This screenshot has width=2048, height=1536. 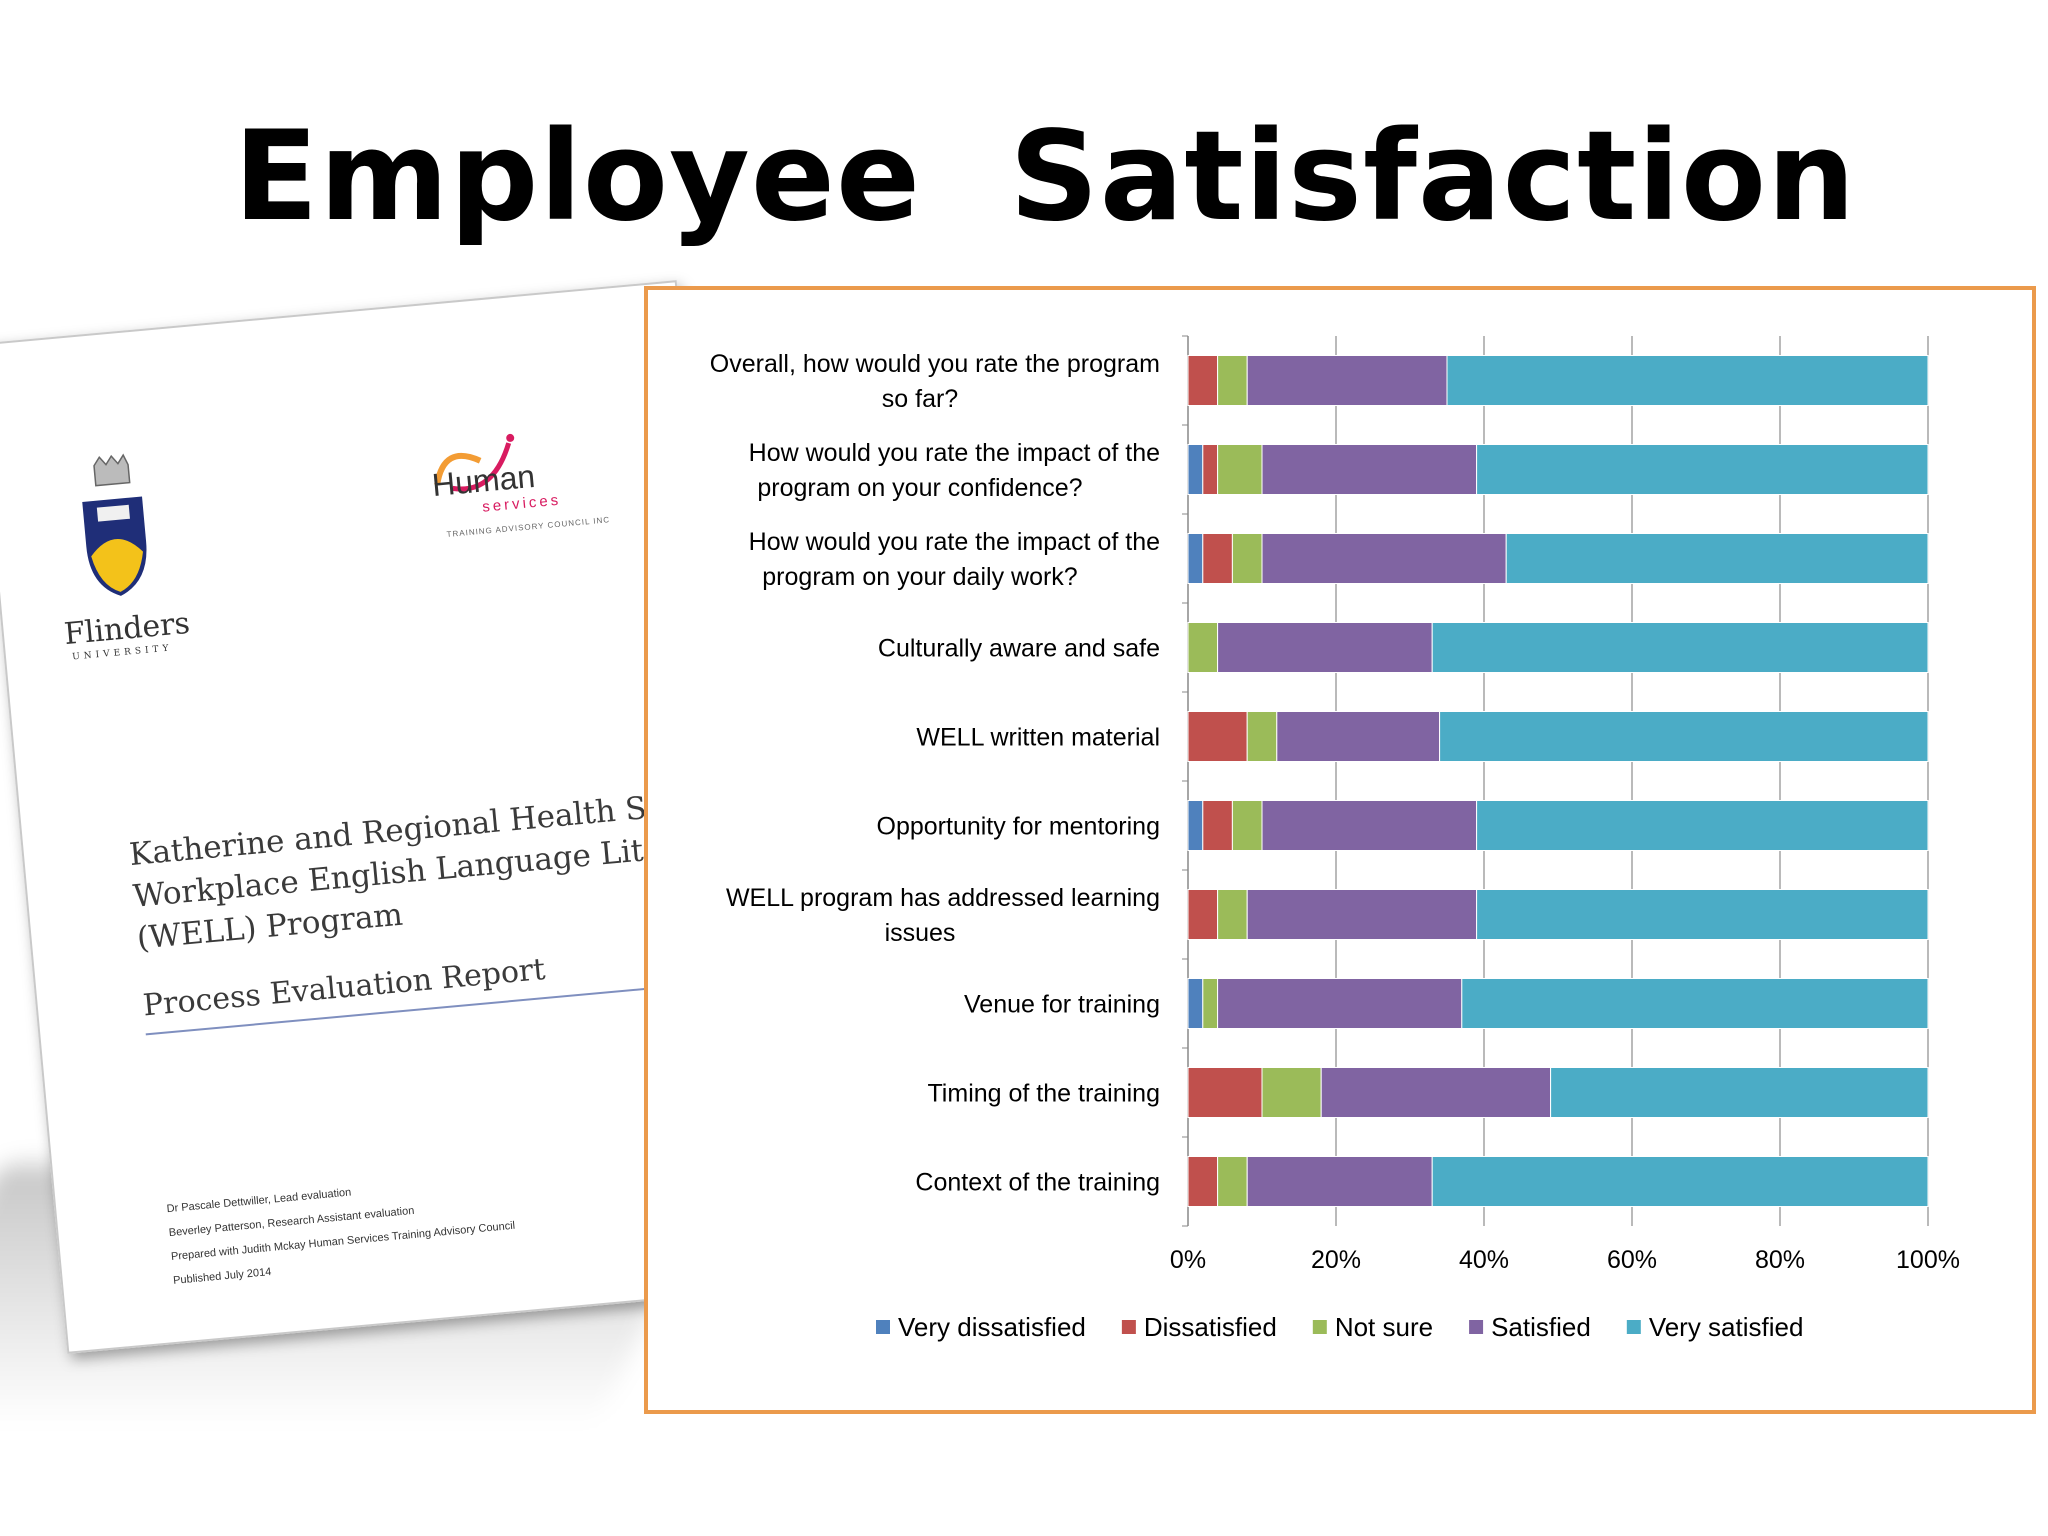 What do you see at coordinates (1780, 1260) in the screenshot?
I see `x-tick-label: 80%` at bounding box center [1780, 1260].